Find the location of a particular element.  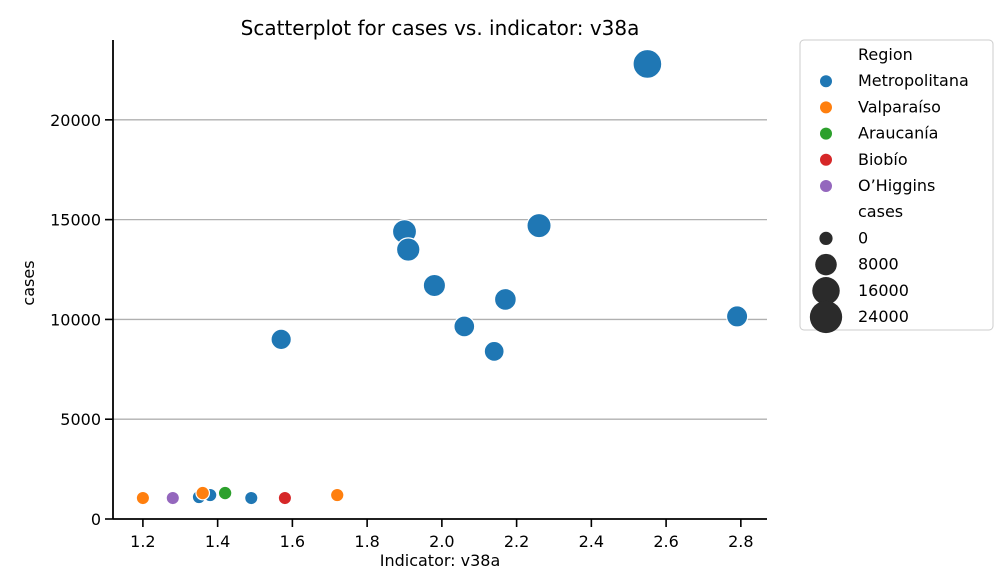

x-tick-label: 1.6 is located at coordinates (292, 541).